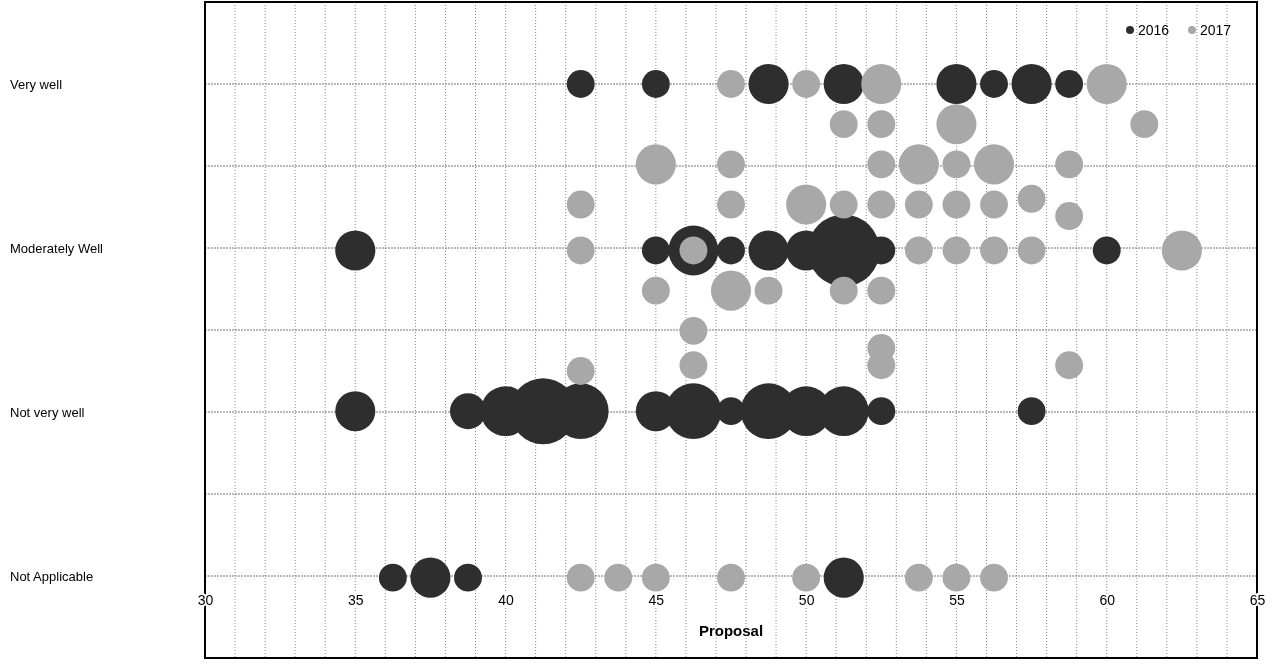 The image size is (1275, 668). Describe the element at coordinates (656, 599) in the screenshot. I see `x-tick-label: 45` at that location.